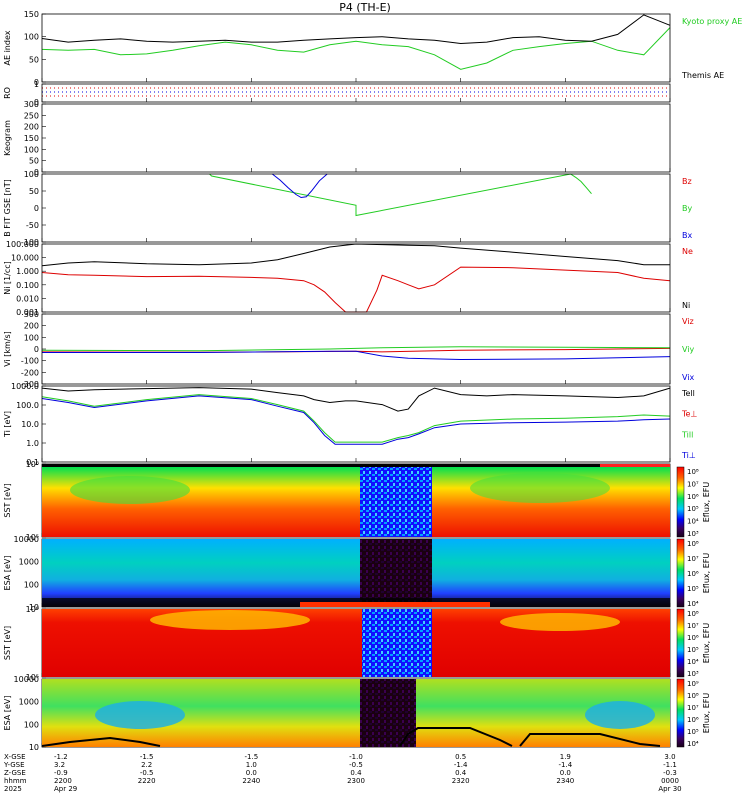  Describe the element at coordinates (31, 326) in the screenshot. I see `ytick-label: 200` at that location.